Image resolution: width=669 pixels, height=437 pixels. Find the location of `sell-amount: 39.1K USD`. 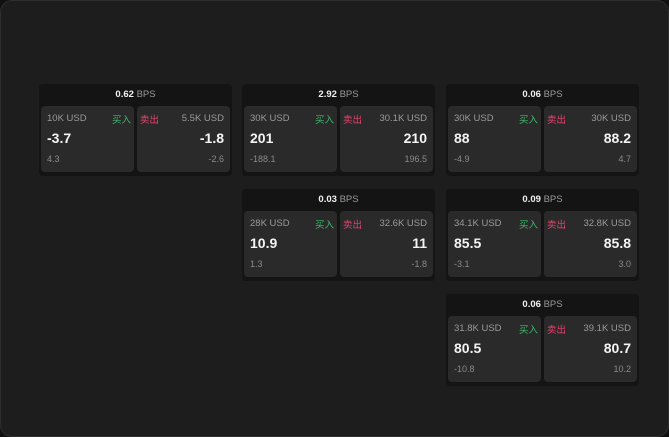

sell-amount: 39.1K USD is located at coordinates (607, 328).